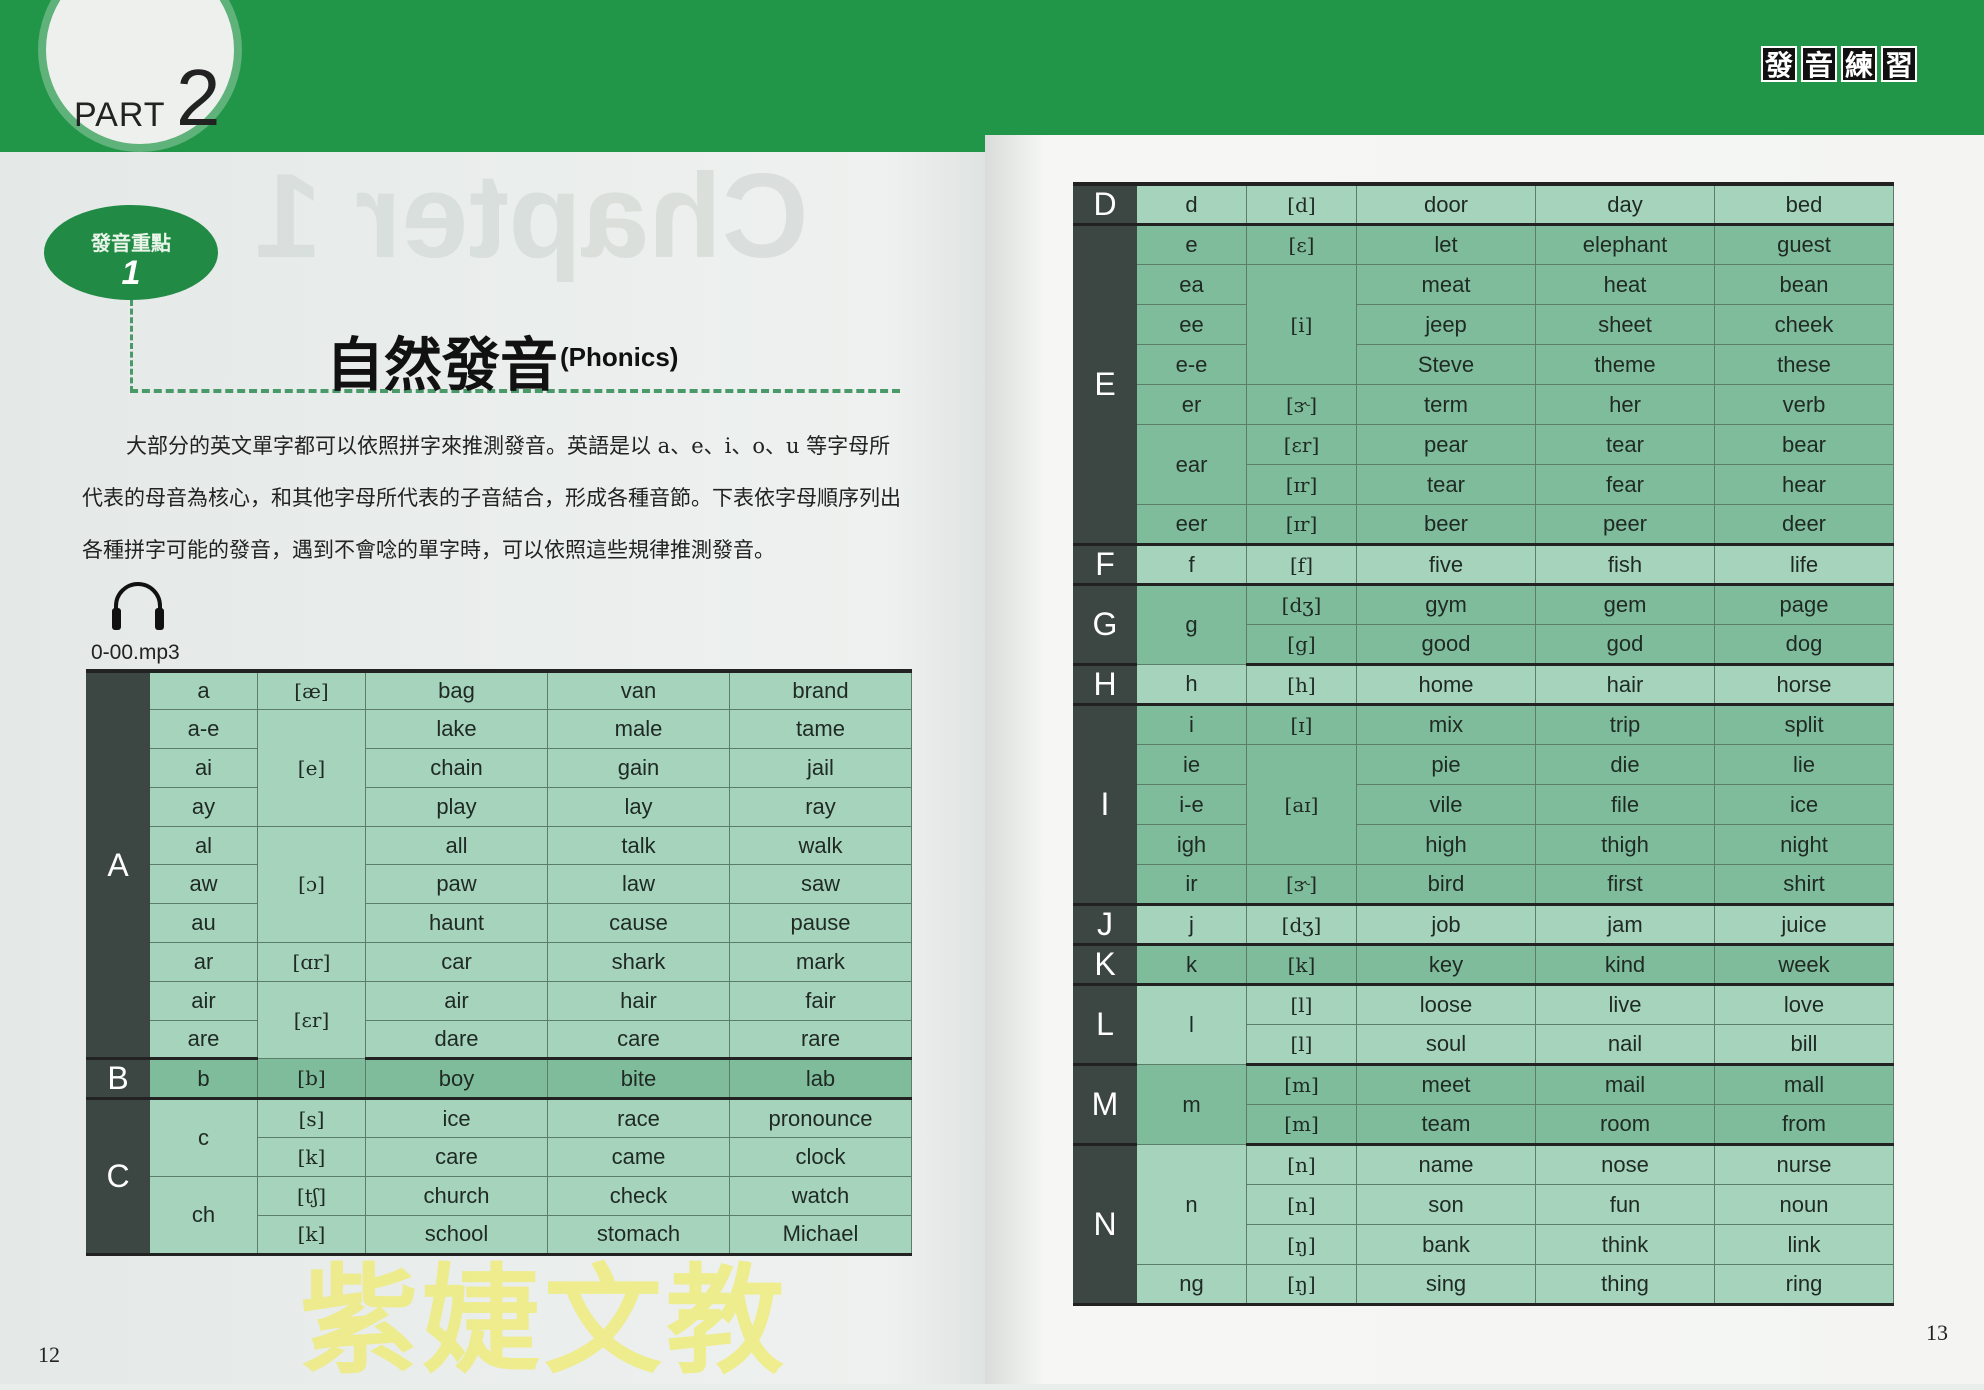 Image resolution: width=1984 pixels, height=1390 pixels. I want to click on example-word: all, so click(456, 845).